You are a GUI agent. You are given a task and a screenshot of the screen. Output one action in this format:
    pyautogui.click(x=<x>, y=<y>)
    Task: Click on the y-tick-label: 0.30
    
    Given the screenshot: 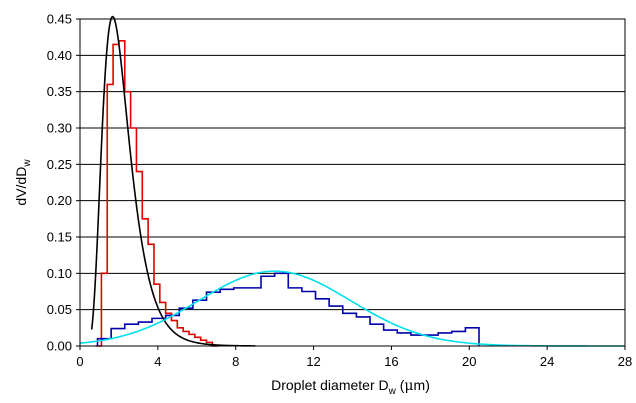 What is the action you would take?
    pyautogui.click(x=59, y=128)
    